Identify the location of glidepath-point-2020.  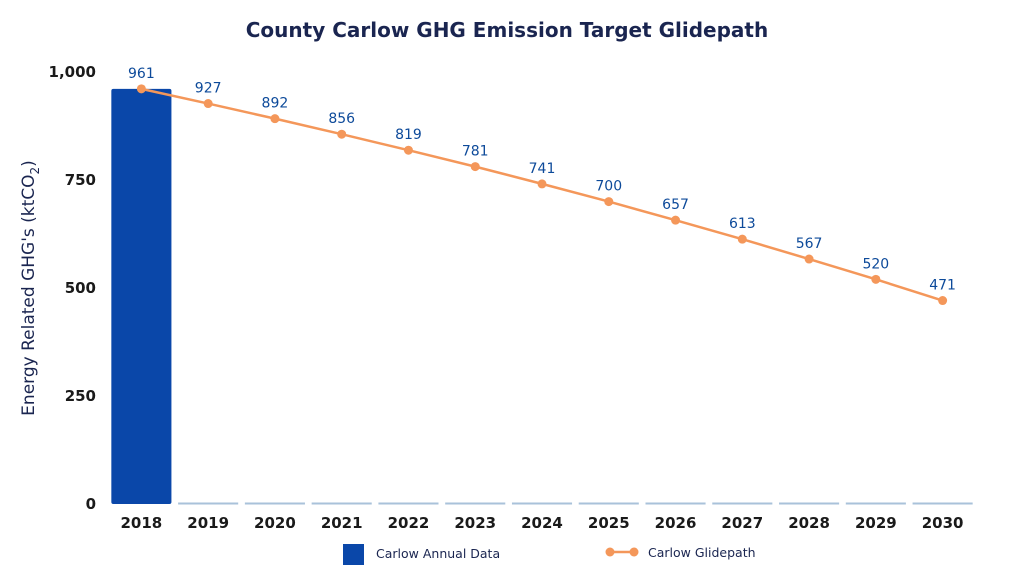
(275, 119).